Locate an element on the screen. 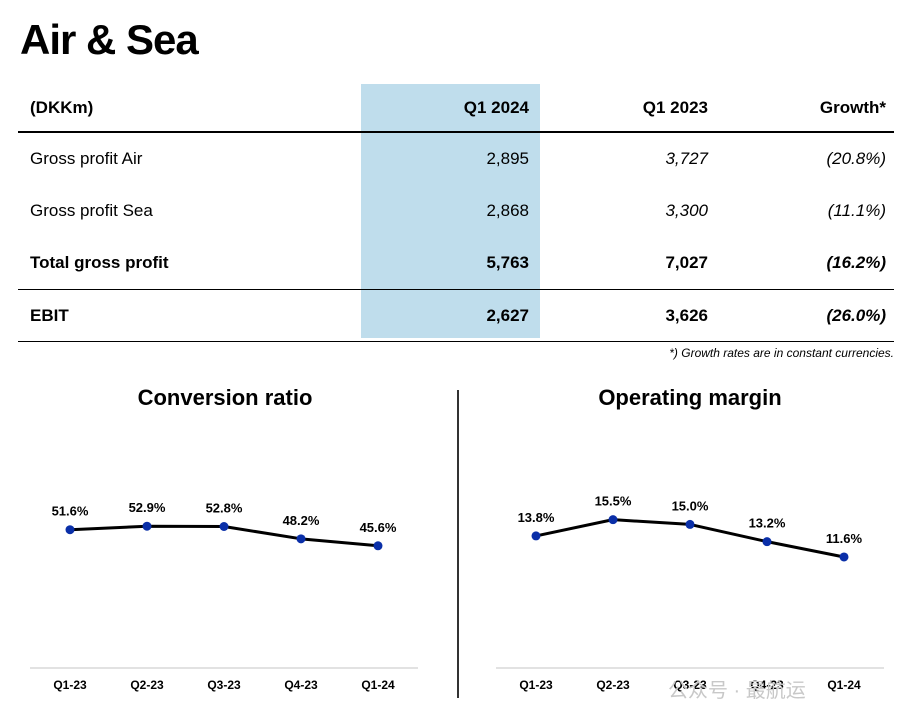  row-label: EBIT is located at coordinates (49, 315).